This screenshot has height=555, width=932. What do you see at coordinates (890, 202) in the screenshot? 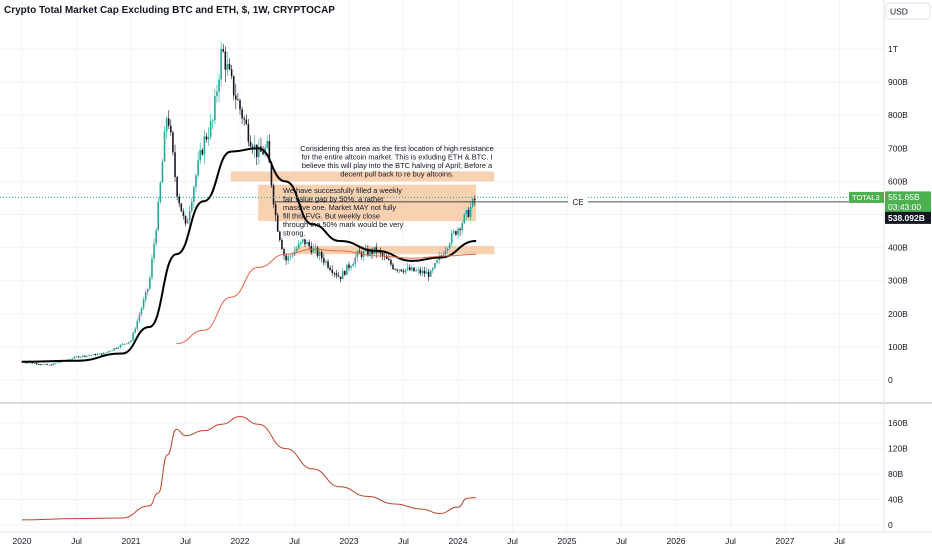
I see `symbol-price-tag: TOTAL3 551.65B 03:43:00` at bounding box center [890, 202].